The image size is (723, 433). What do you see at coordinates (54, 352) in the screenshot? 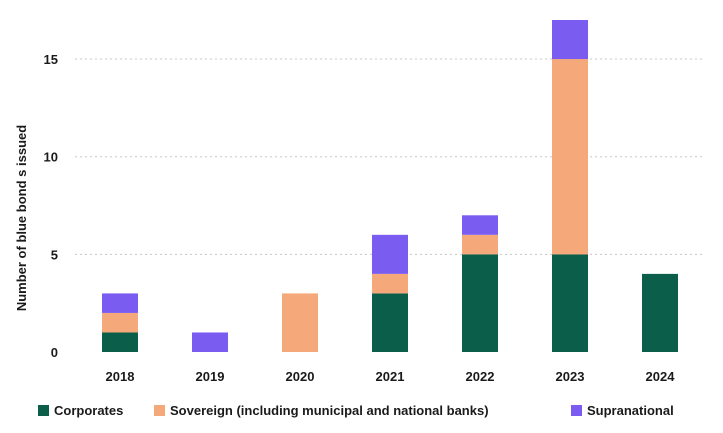
I see `y-tick-label-0: 0` at bounding box center [54, 352].